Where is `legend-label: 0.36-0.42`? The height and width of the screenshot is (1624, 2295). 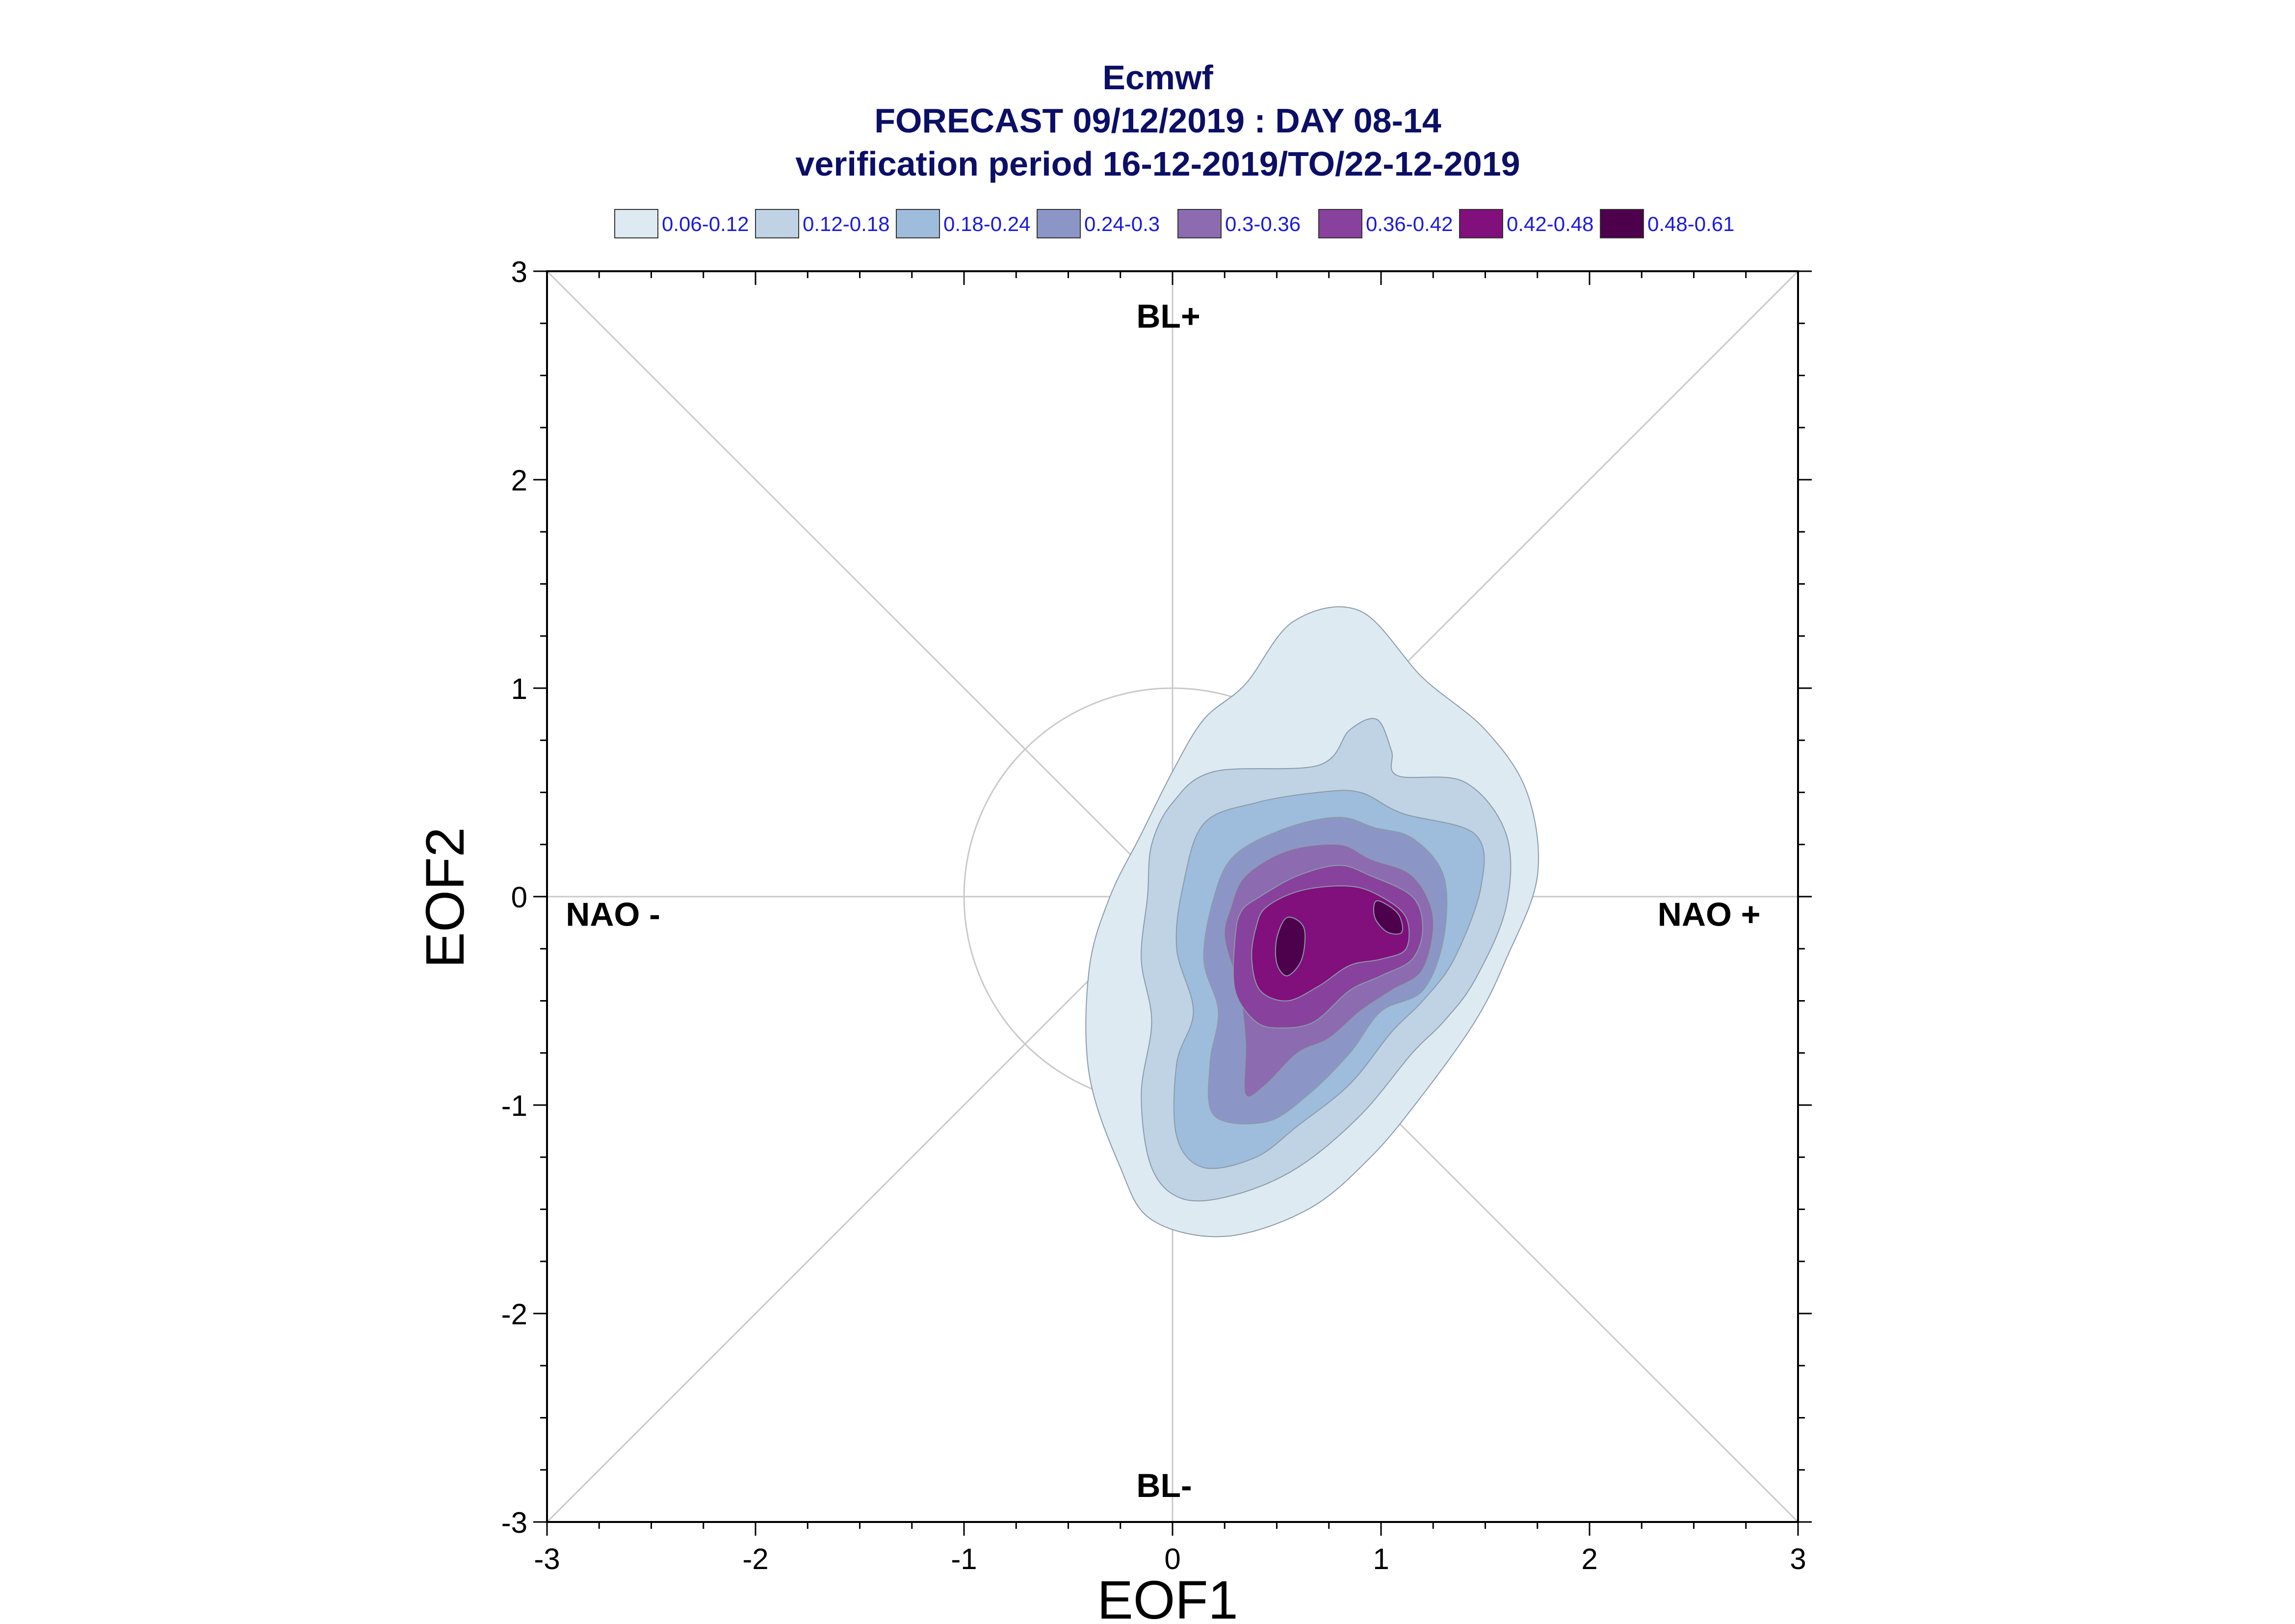 legend-label: 0.36-0.42 is located at coordinates (1409, 223).